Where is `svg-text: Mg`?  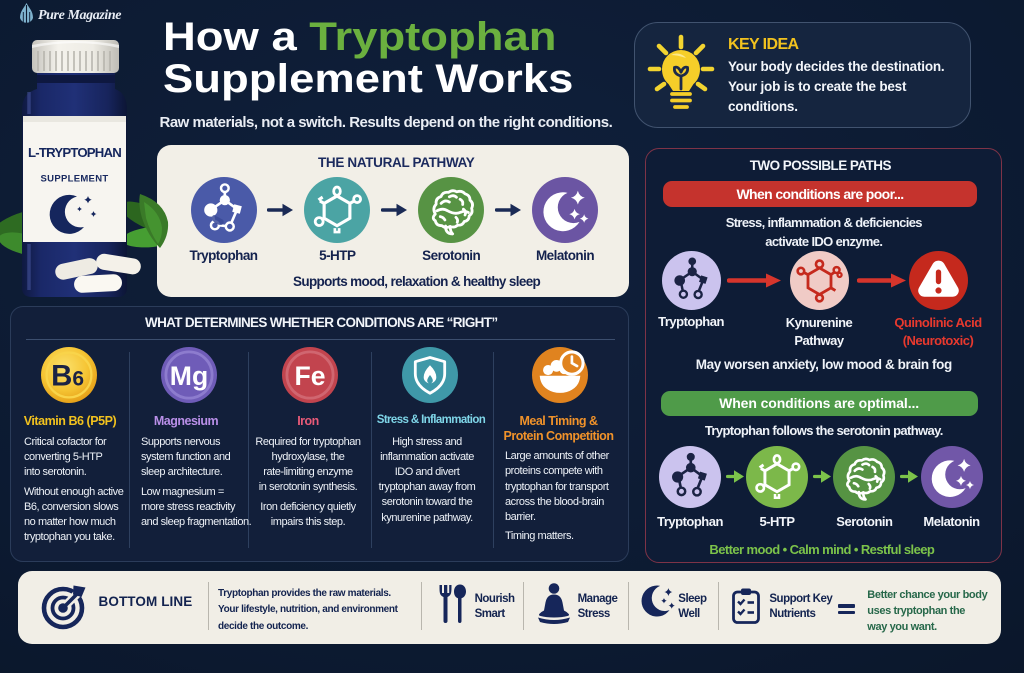 svg-text: Mg is located at coordinates (188, 376).